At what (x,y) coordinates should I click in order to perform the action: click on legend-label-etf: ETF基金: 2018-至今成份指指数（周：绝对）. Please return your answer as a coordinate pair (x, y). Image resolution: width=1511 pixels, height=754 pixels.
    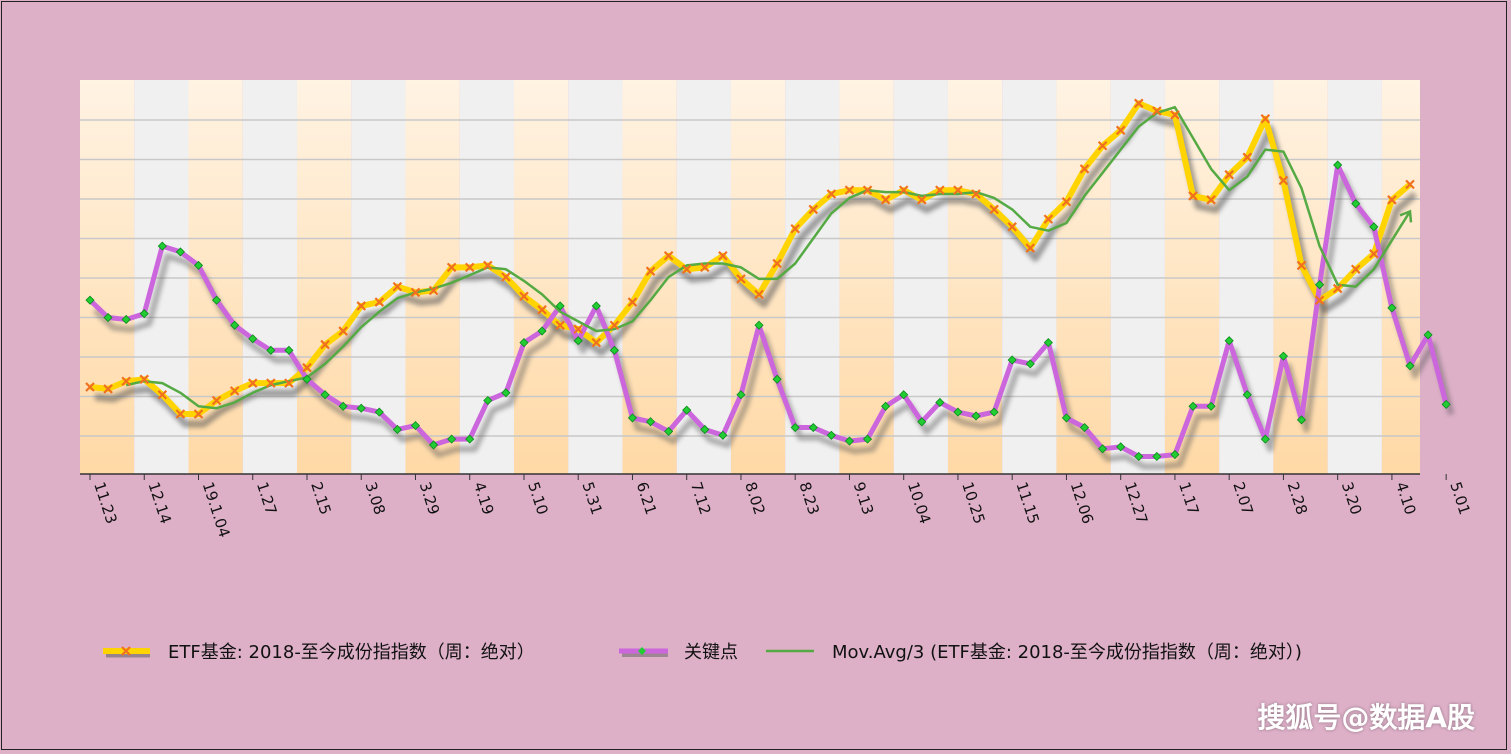
    Looking at the image, I should click on (351, 652).